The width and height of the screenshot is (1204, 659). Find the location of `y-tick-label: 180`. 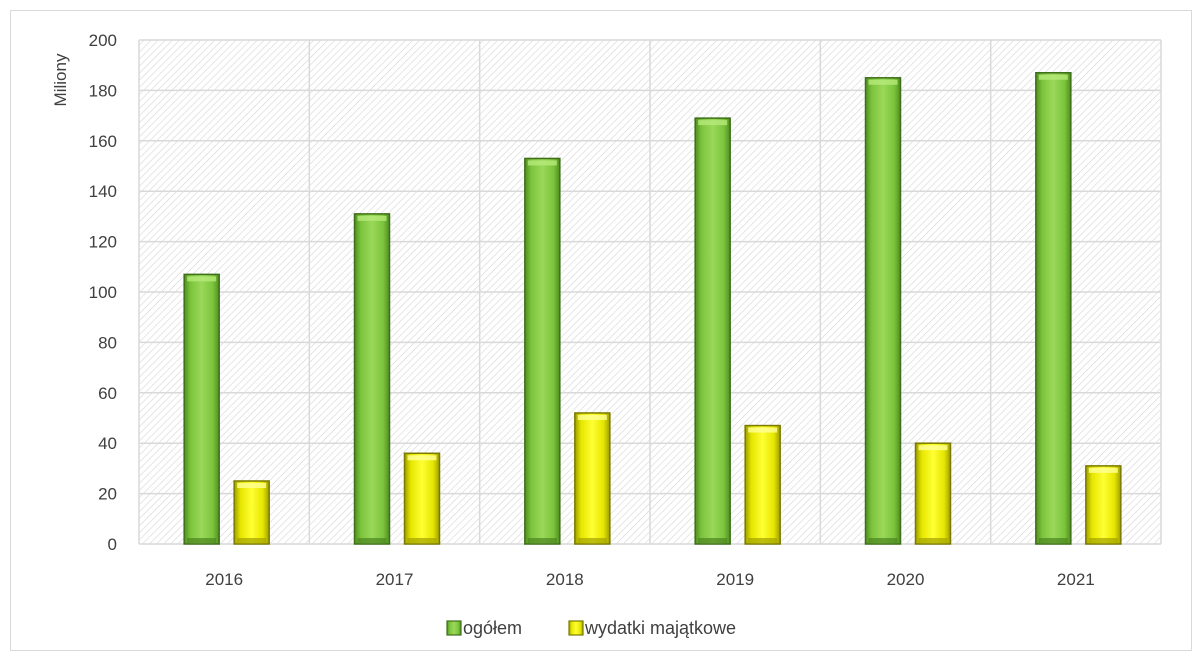

y-tick-label: 180 is located at coordinates (103, 90).